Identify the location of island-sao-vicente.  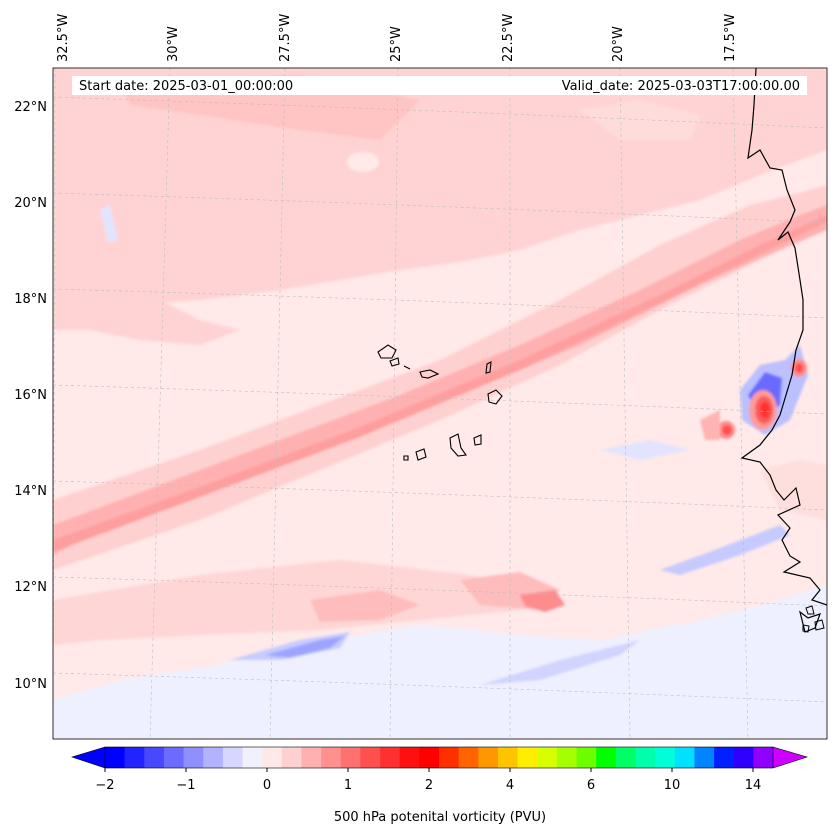
(394, 362).